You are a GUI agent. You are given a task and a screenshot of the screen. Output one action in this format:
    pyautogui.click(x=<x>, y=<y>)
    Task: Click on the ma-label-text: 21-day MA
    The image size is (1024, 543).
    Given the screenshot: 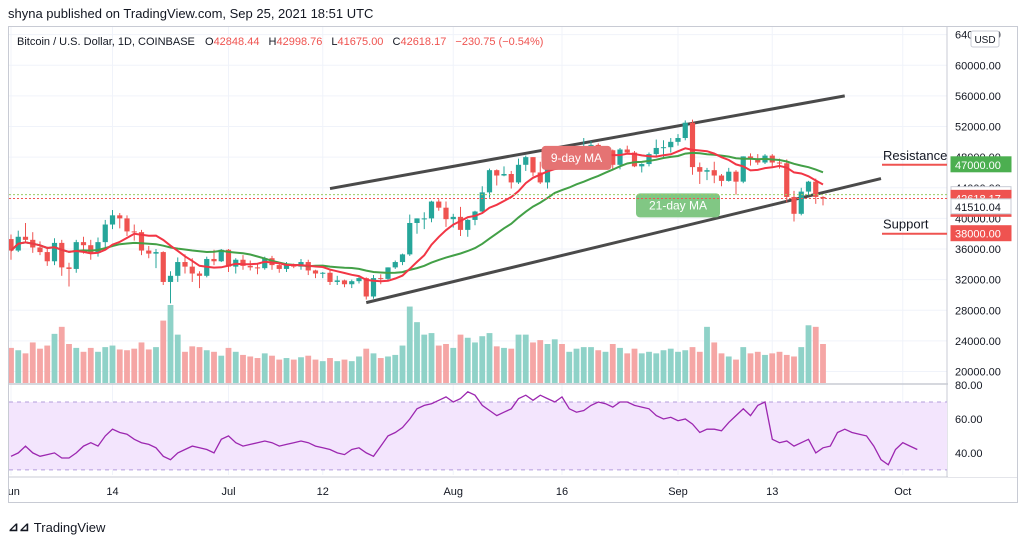 What is the action you would take?
    pyautogui.click(x=678, y=205)
    